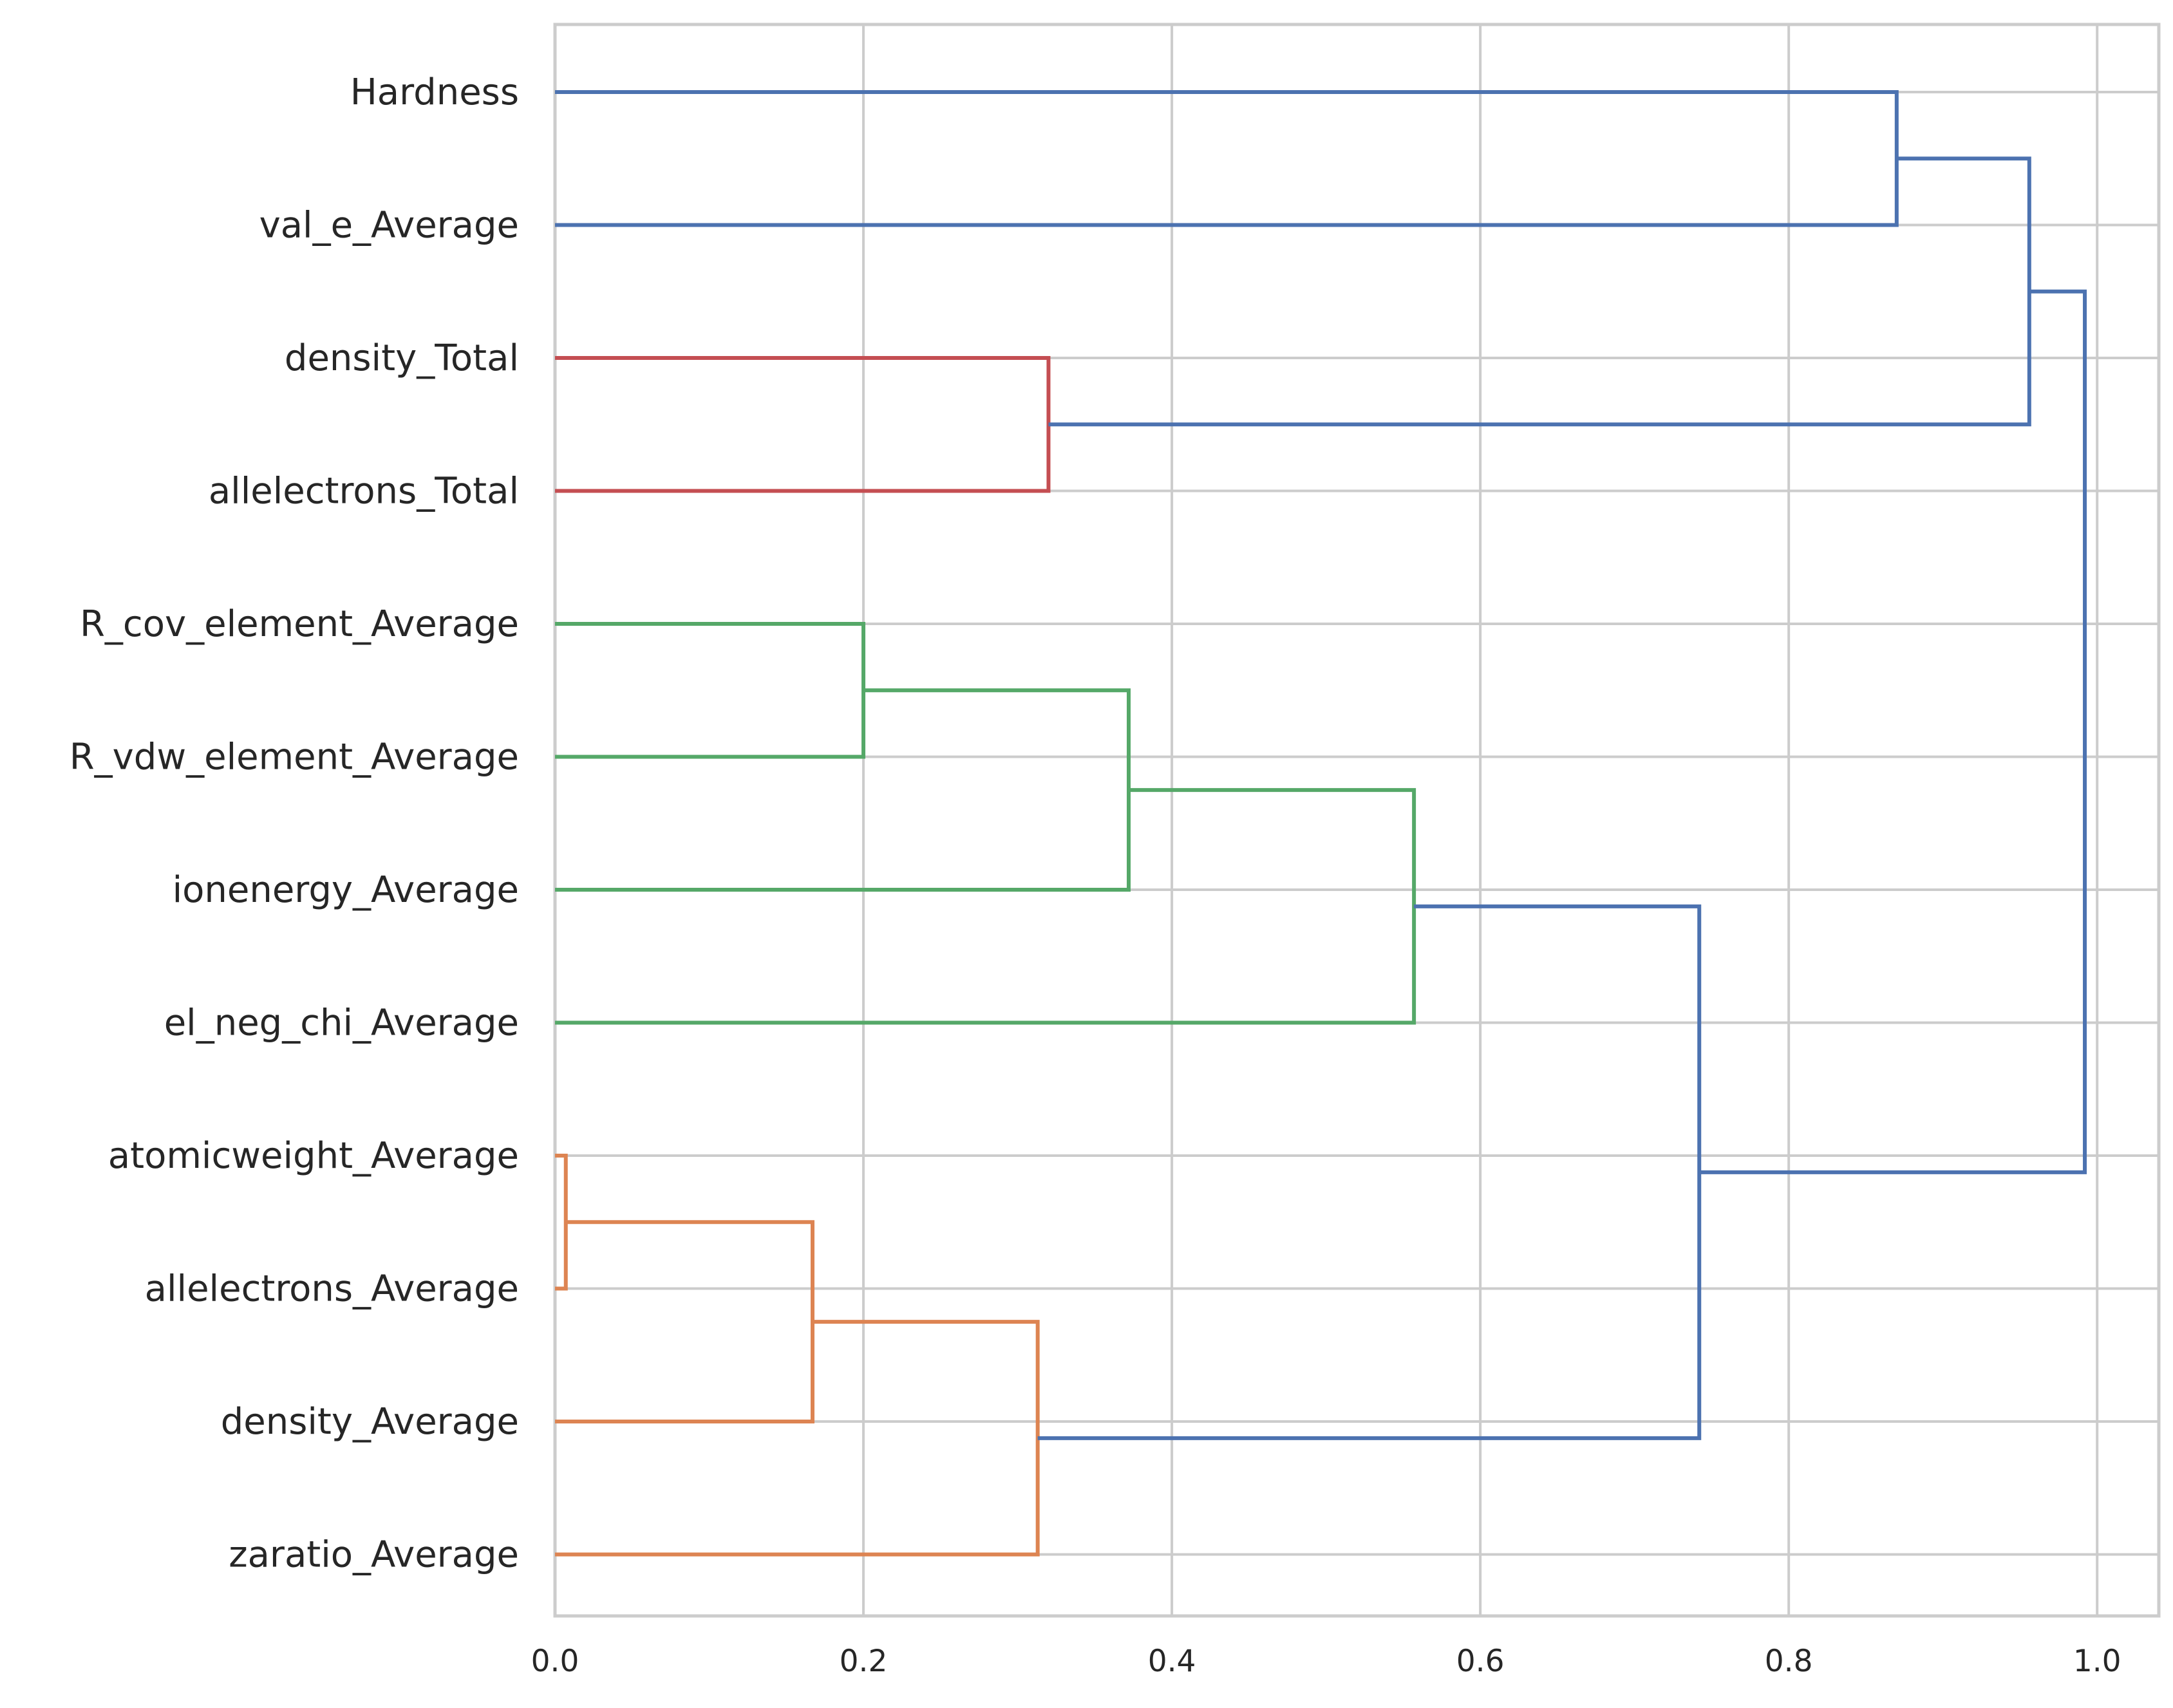 This screenshot has height=1708, width=2173. I want to click on x-tick-label: 0.0, so click(555, 1661).